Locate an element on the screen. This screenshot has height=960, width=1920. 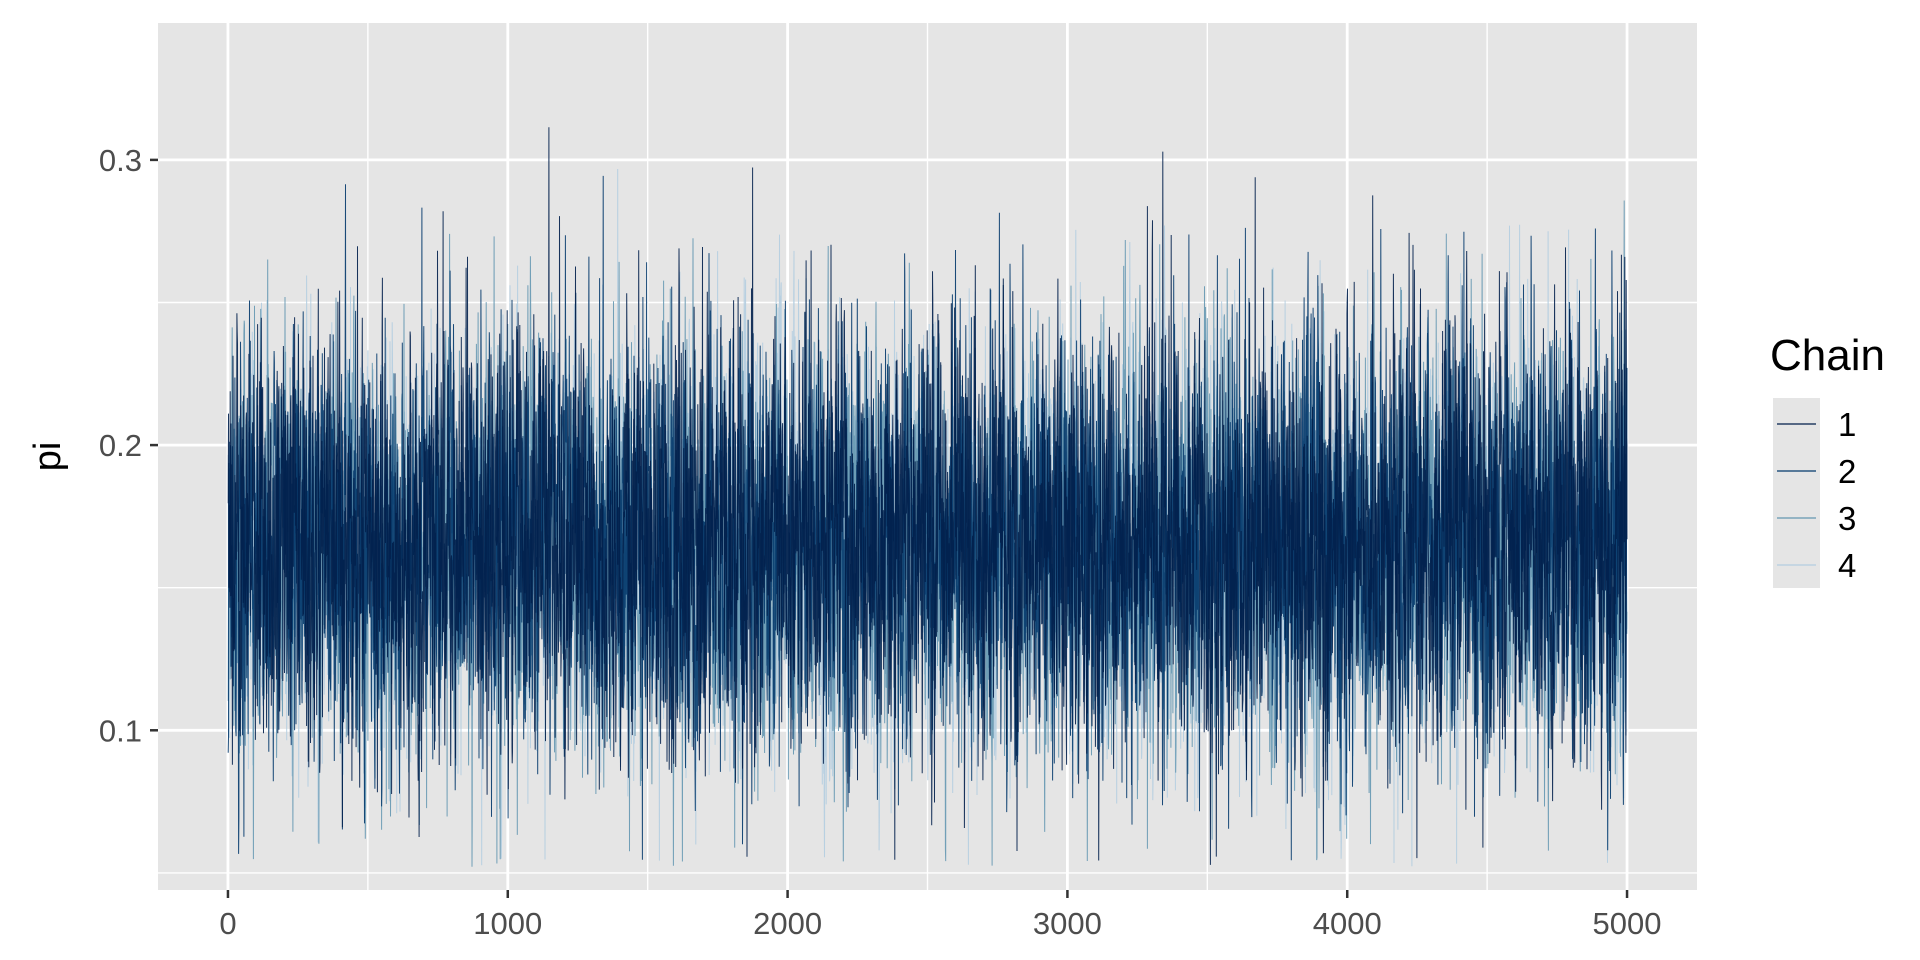
legend-label: 1 is located at coordinates (1847, 424).